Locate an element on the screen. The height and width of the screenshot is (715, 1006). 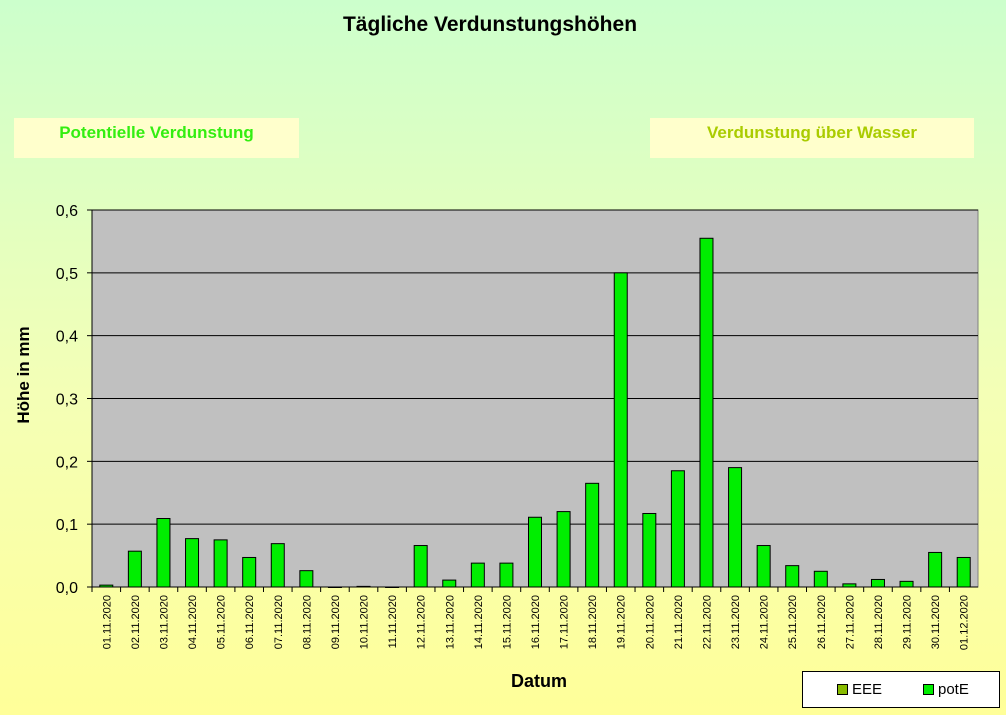
x-tick-label: 06.11.2020 is located at coordinates (250, 622).